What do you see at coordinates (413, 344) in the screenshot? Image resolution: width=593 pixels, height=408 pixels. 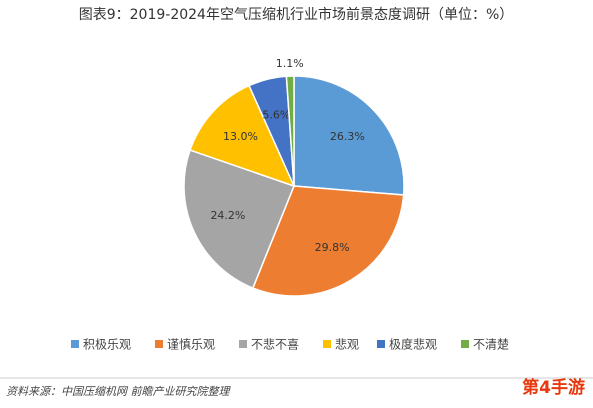 I see `legend-label: 极度悲观` at bounding box center [413, 344].